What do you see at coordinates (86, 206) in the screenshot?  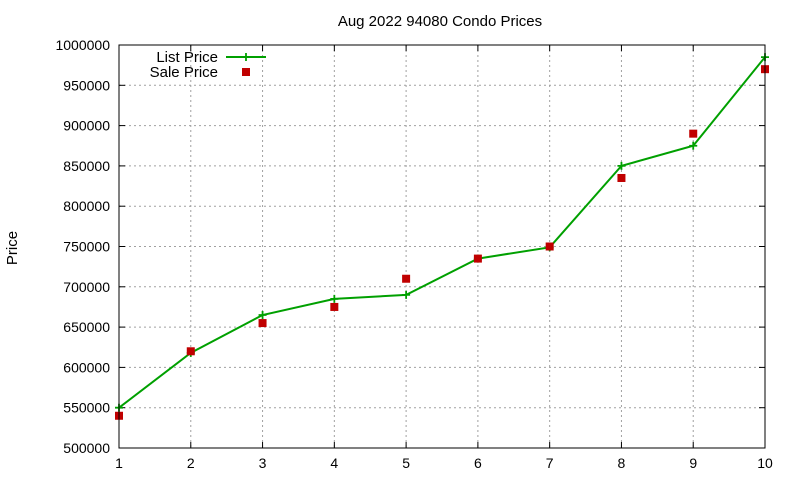 I see `y-tick-label: 800000` at bounding box center [86, 206].